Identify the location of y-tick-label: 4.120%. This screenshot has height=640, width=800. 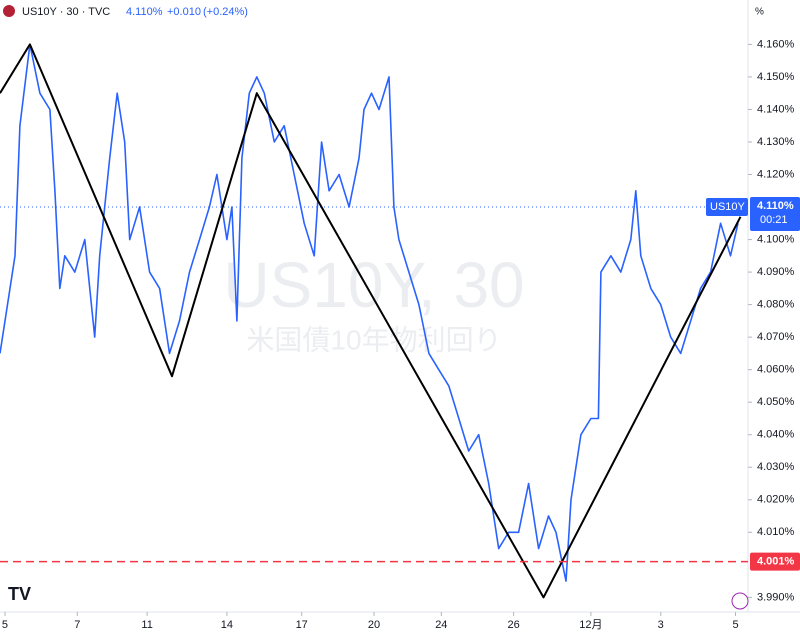
(776, 174).